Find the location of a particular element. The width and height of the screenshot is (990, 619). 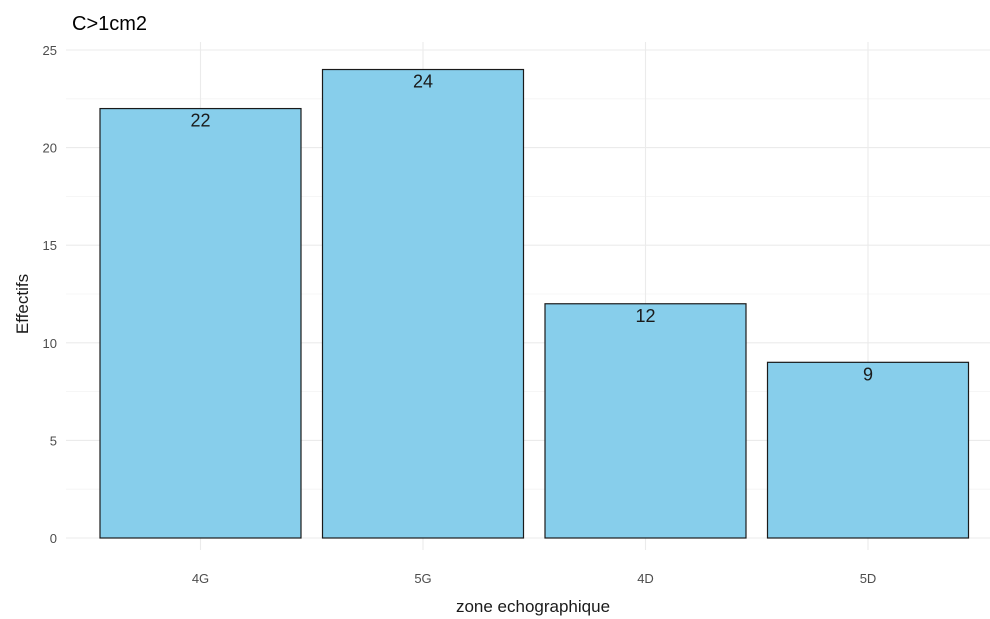

data-label: 22 is located at coordinates (200, 121).